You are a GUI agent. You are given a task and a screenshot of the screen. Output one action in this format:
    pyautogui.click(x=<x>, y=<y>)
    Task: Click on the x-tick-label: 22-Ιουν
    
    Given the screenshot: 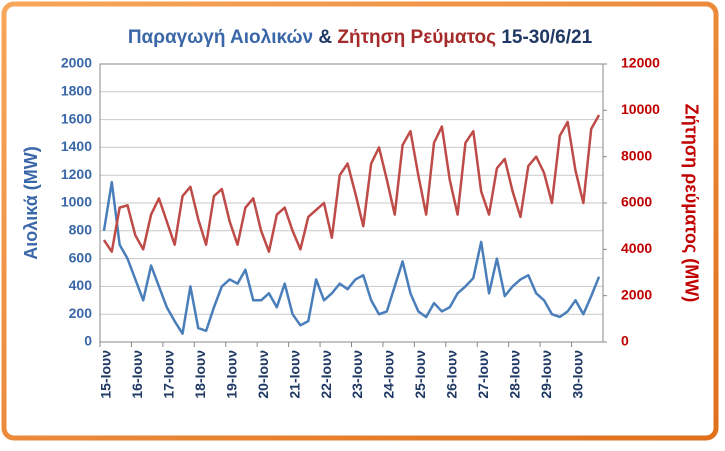 What is the action you would take?
    pyautogui.click(x=326, y=374)
    